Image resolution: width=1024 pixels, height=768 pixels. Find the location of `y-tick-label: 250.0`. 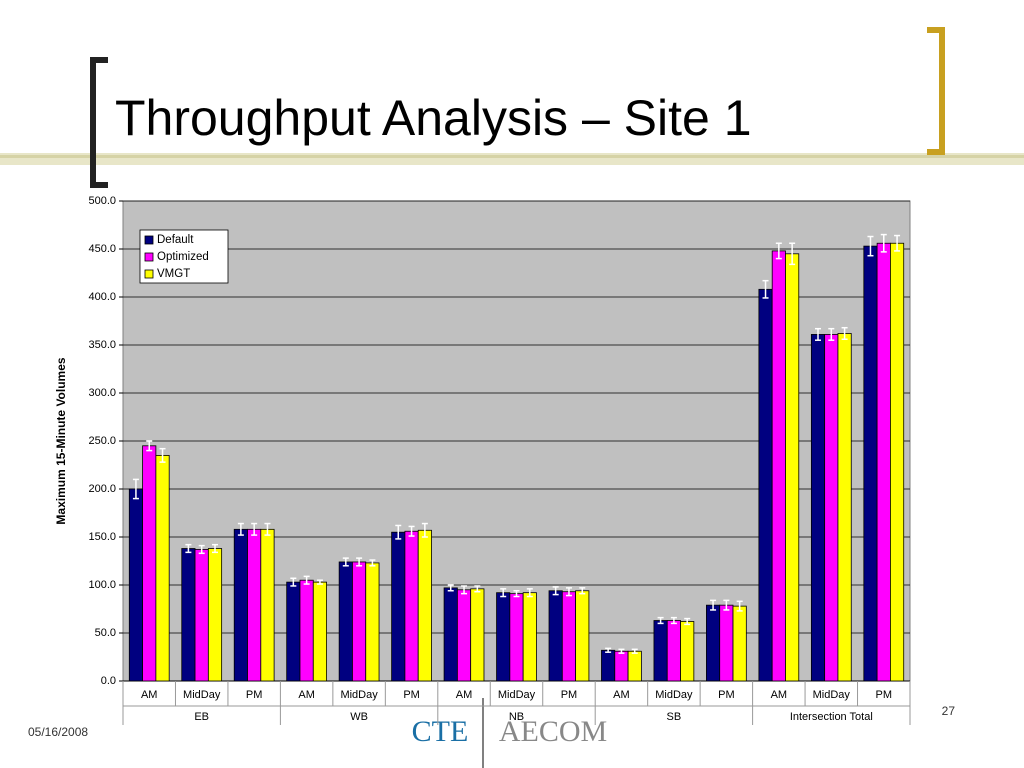

y-tick-label: 250.0 is located at coordinates (102, 441).